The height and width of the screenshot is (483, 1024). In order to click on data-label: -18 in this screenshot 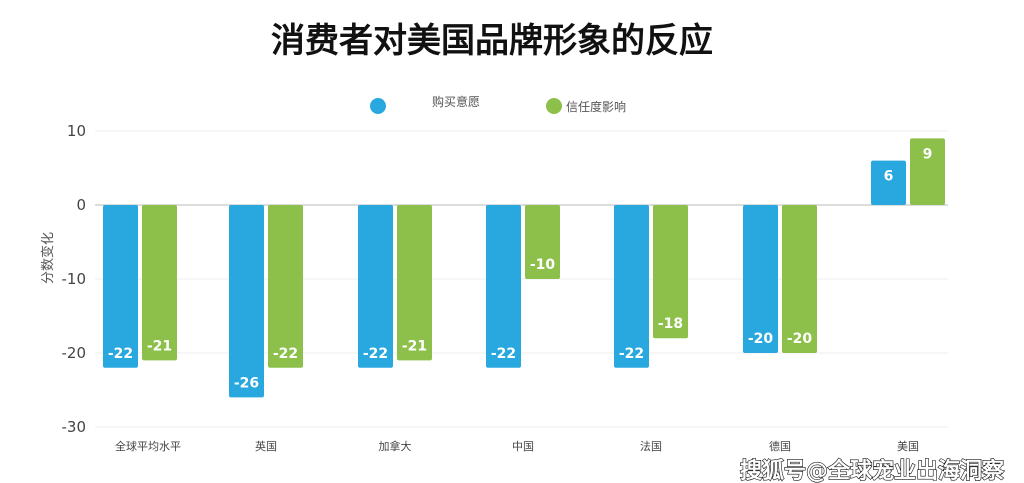, I will do `click(670, 324)`.